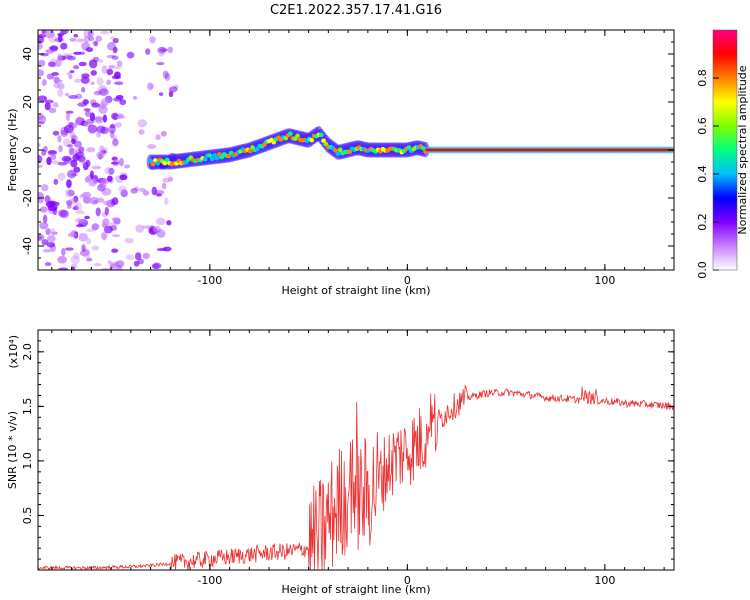 The height and width of the screenshot is (600, 750). What do you see at coordinates (702, 270) in the screenshot?
I see `colorbar-tick-label: 0.0` at bounding box center [702, 270].